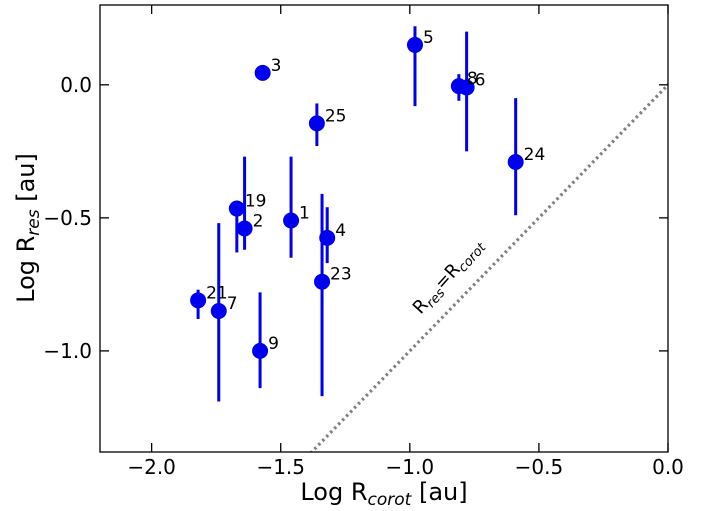 The image size is (712, 511). What do you see at coordinates (539, 467) in the screenshot?
I see `x-tick-label: −0.5` at bounding box center [539, 467].